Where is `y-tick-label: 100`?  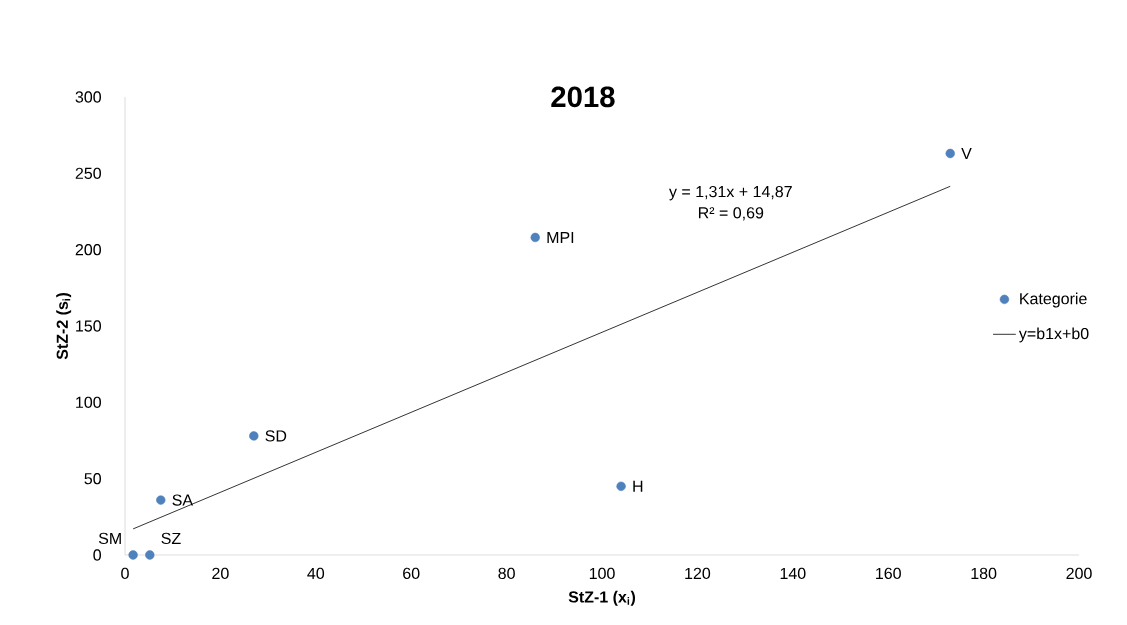
y-tick-label: 100 is located at coordinates (88, 402).